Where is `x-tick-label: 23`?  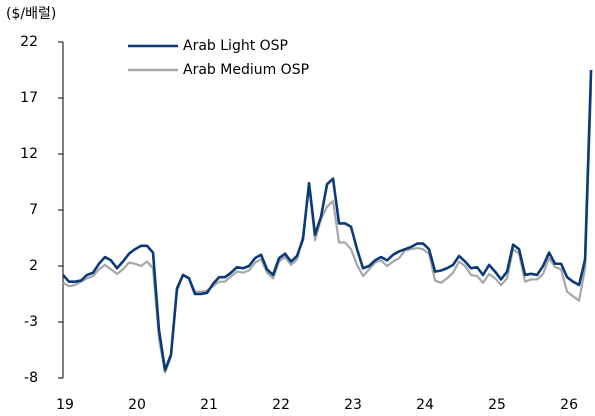 x-tick-label: 23 is located at coordinates (353, 405).